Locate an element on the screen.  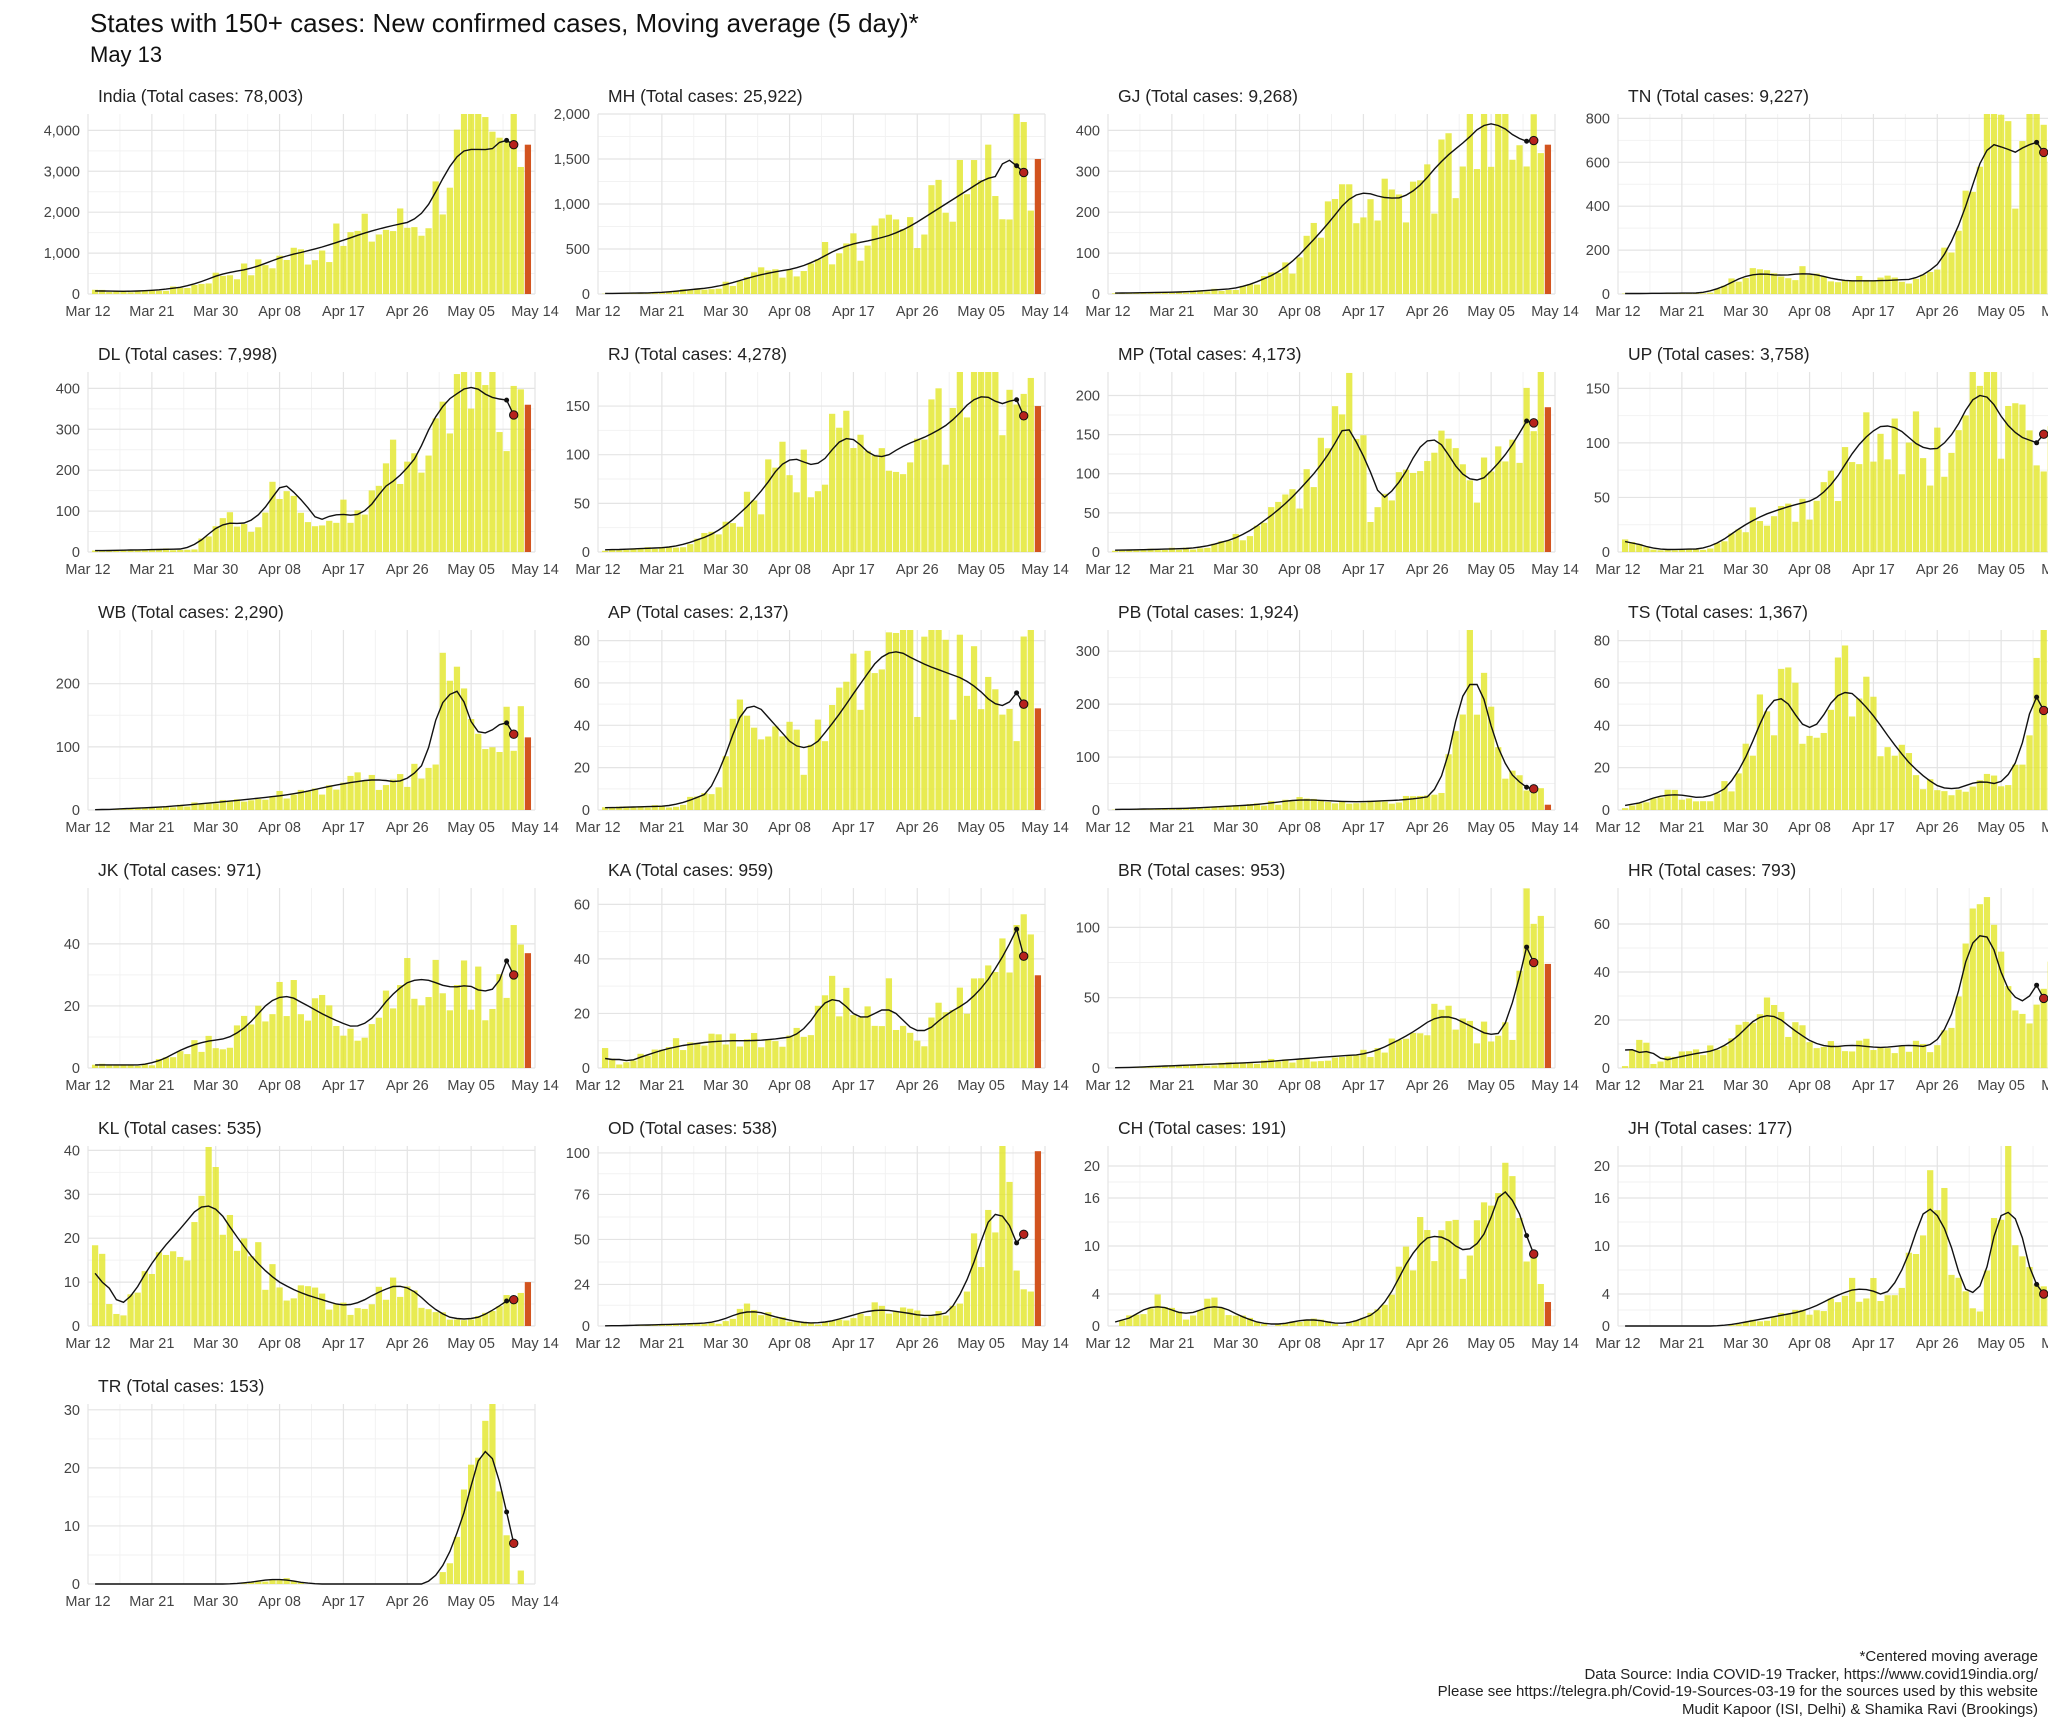
y-tick-label: 20 is located at coordinates (1602, 1021).